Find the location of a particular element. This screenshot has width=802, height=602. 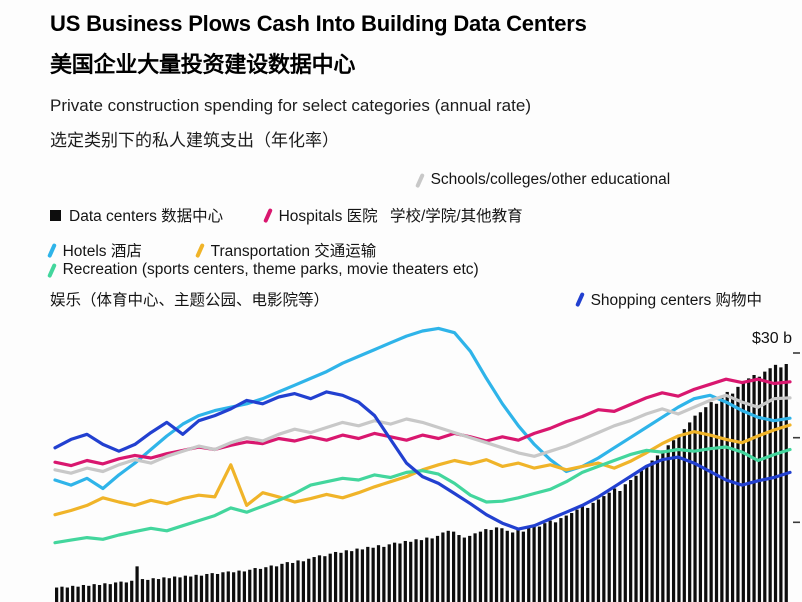

legend-item-shopping: Shopping centers 购物中 is located at coordinates (669, 299).